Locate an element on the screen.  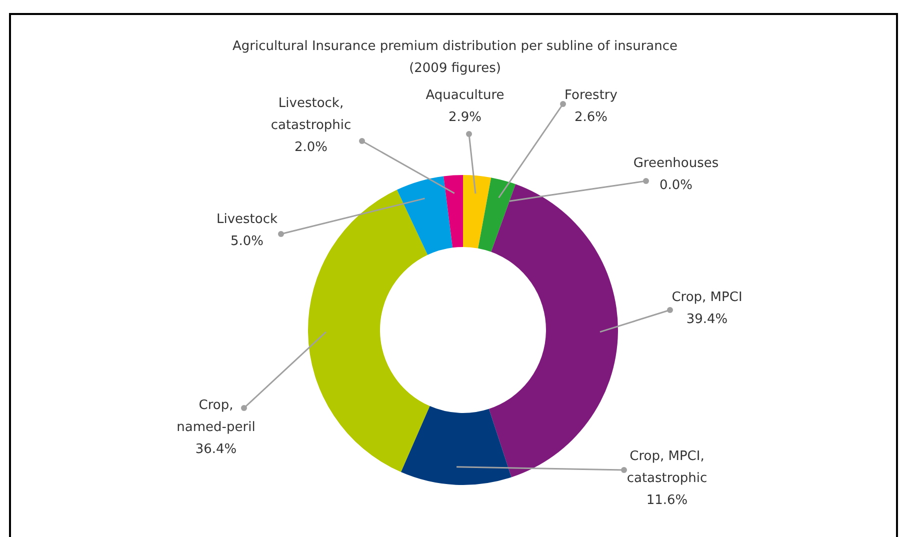
data-label: 5.0% is located at coordinates (247, 241).